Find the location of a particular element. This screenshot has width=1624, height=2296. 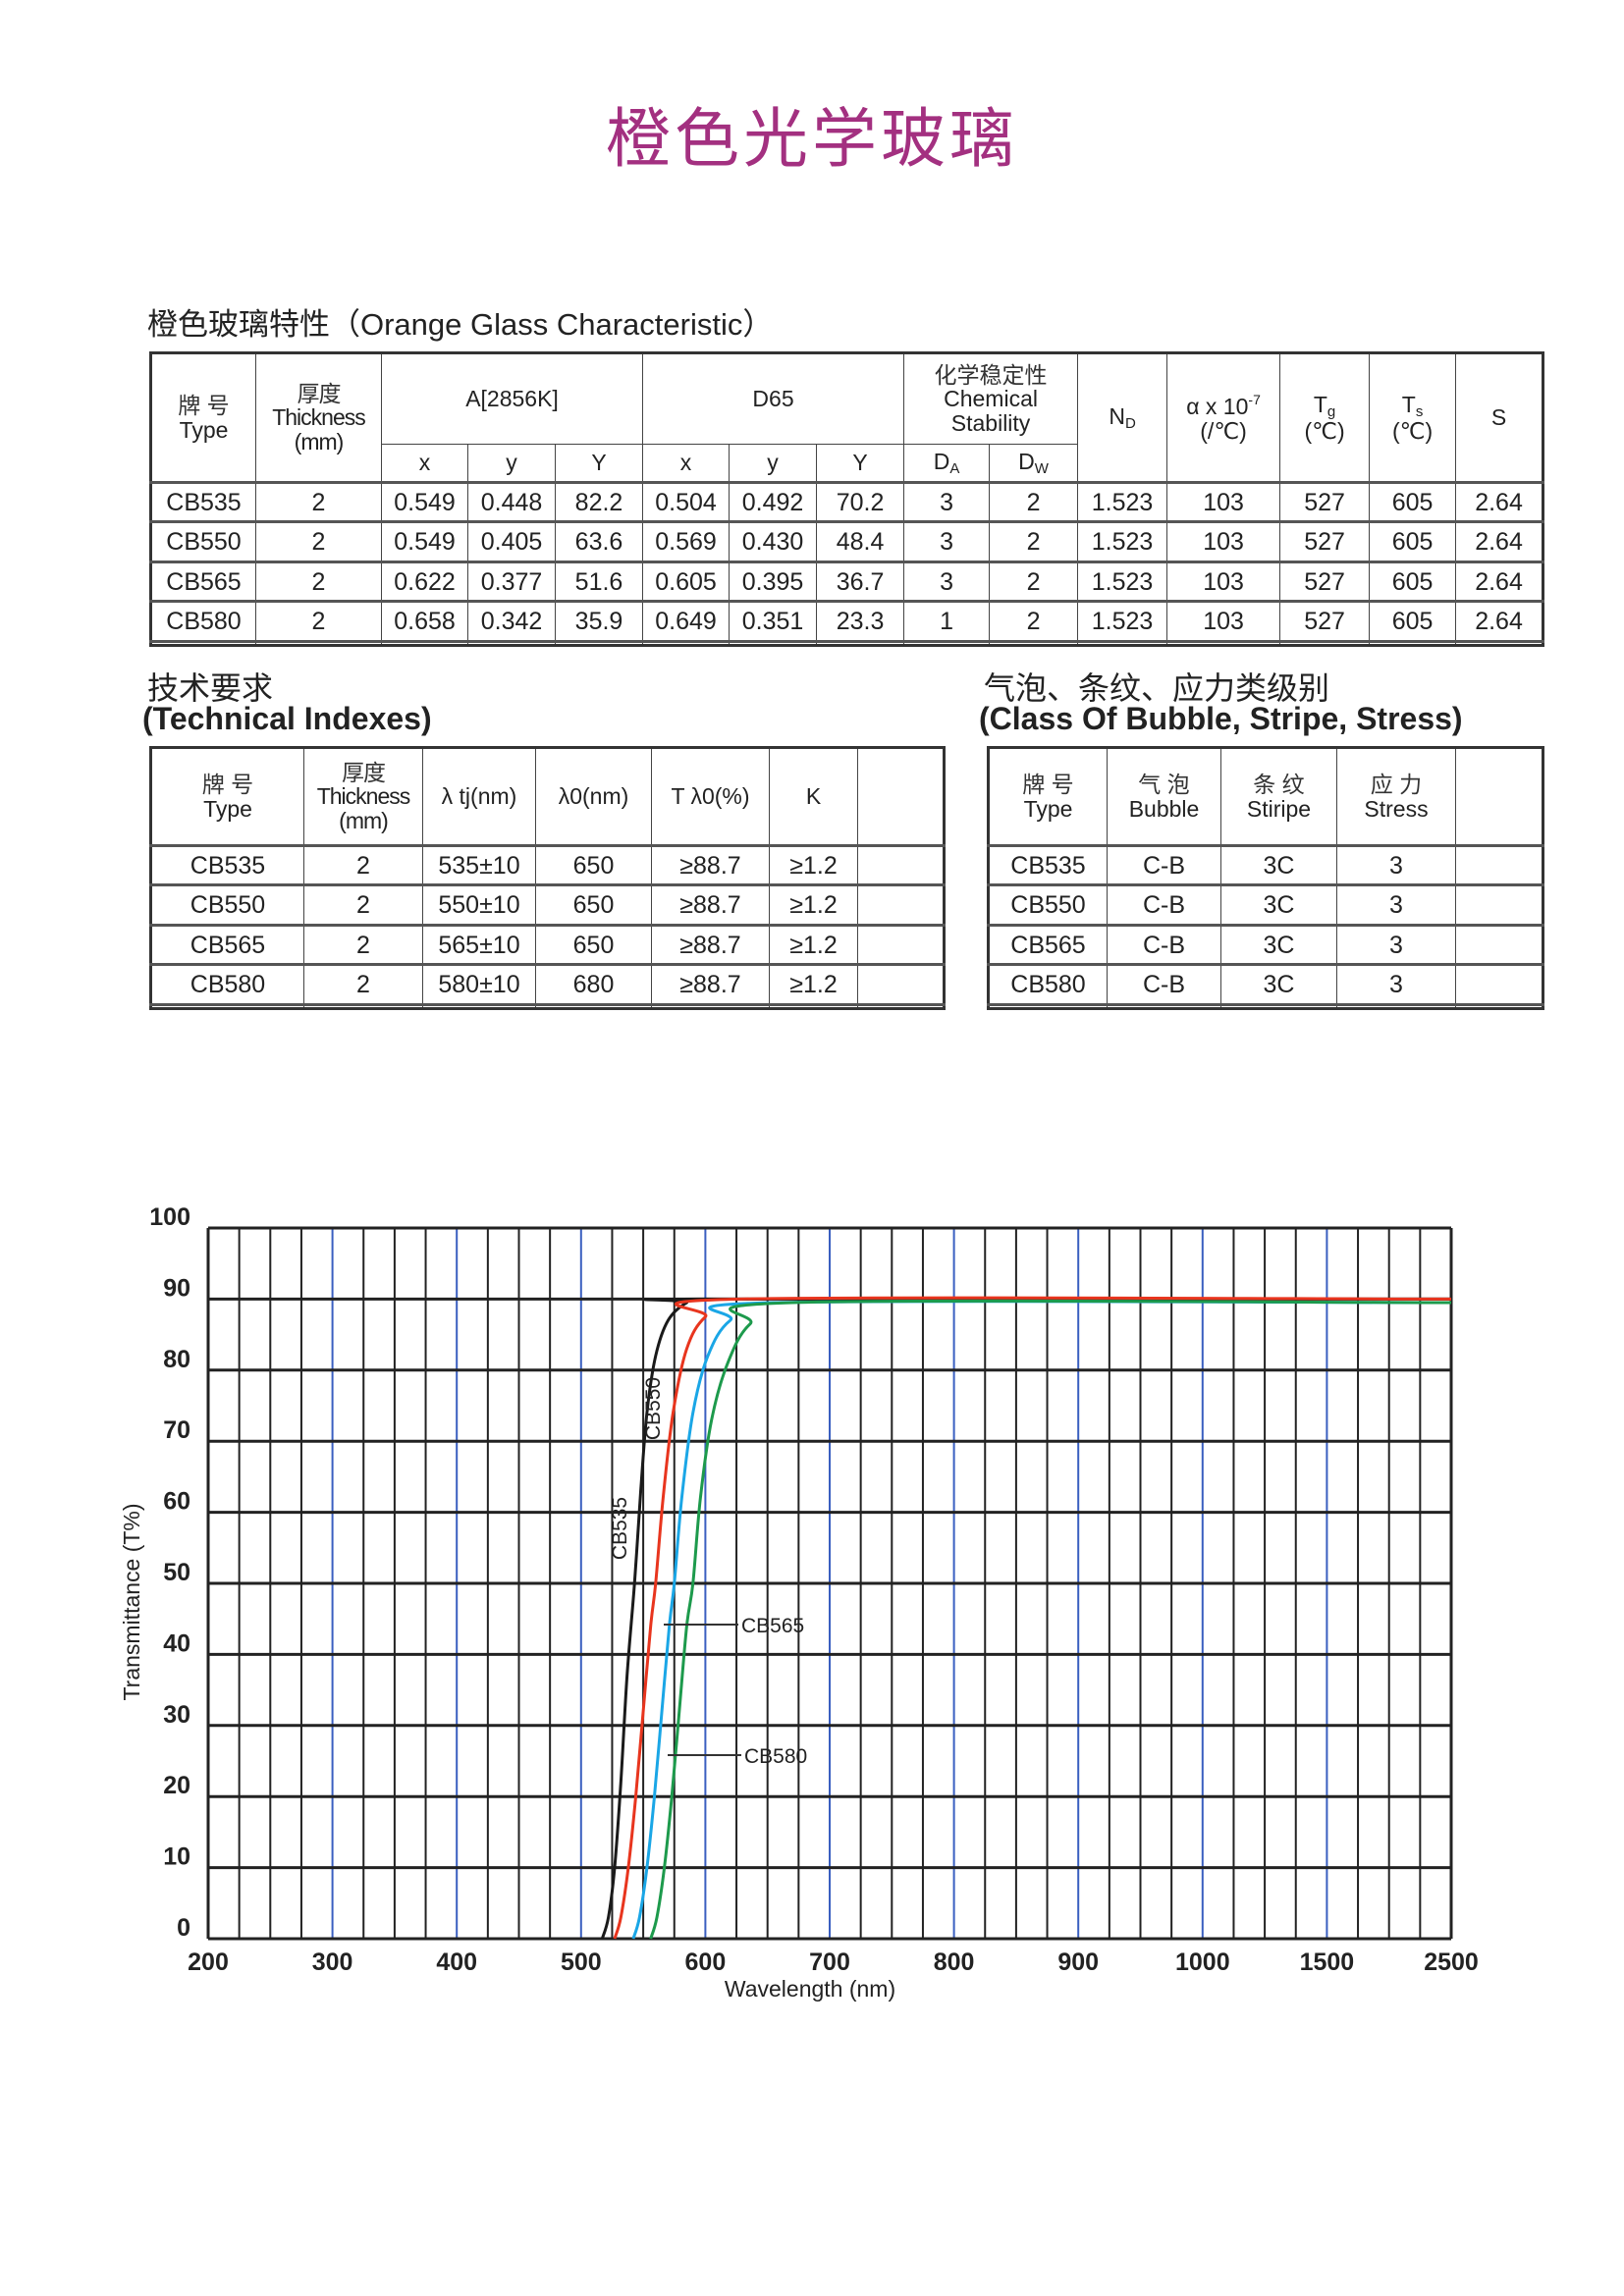

table-cell: 0.549 is located at coordinates (424, 502).